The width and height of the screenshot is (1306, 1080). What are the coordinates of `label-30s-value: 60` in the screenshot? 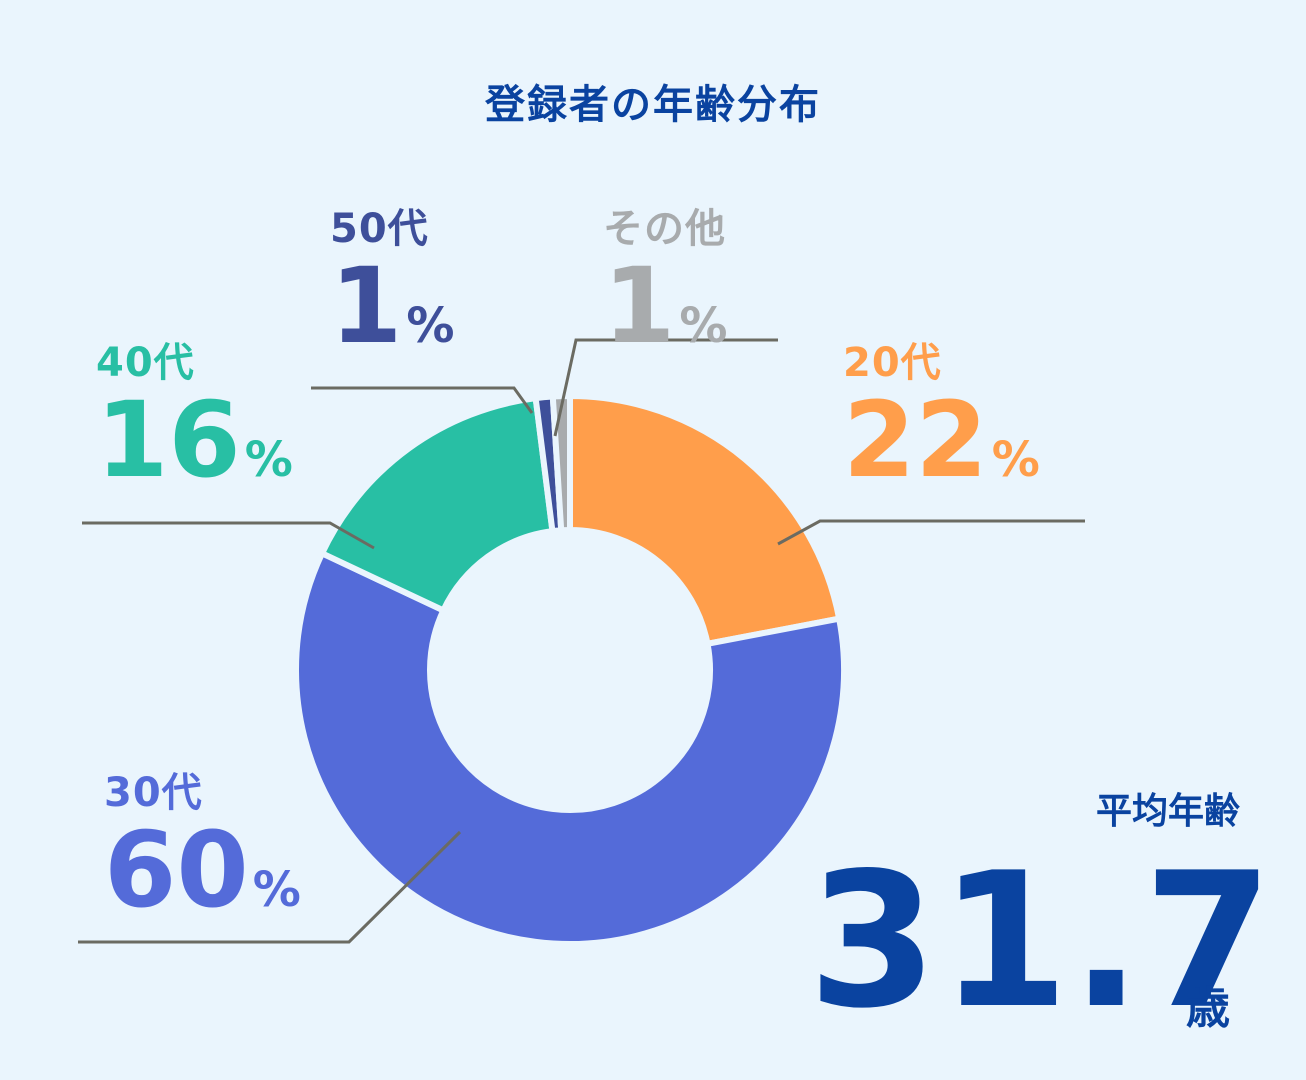 It's located at (176, 870).